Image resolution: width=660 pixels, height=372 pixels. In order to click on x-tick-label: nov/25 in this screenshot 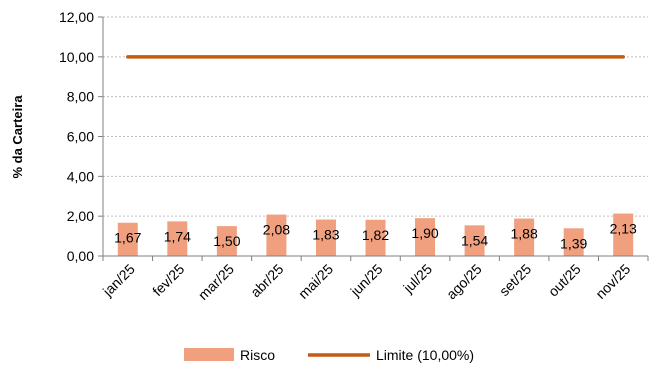, I will do `click(612, 281)`.